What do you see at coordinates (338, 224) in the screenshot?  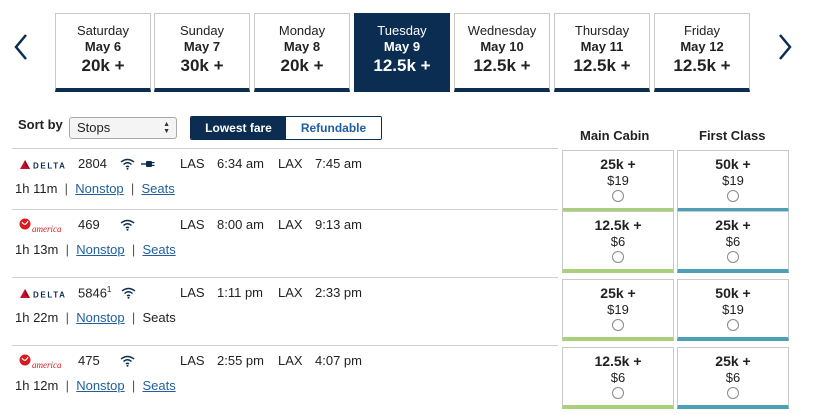 I see `arrival-time: 9:13 am` at bounding box center [338, 224].